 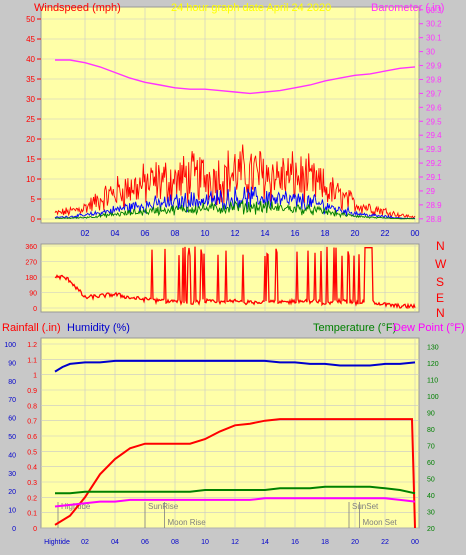 I want to click on wind-x-tick-label: 16, so click(x=295, y=233).